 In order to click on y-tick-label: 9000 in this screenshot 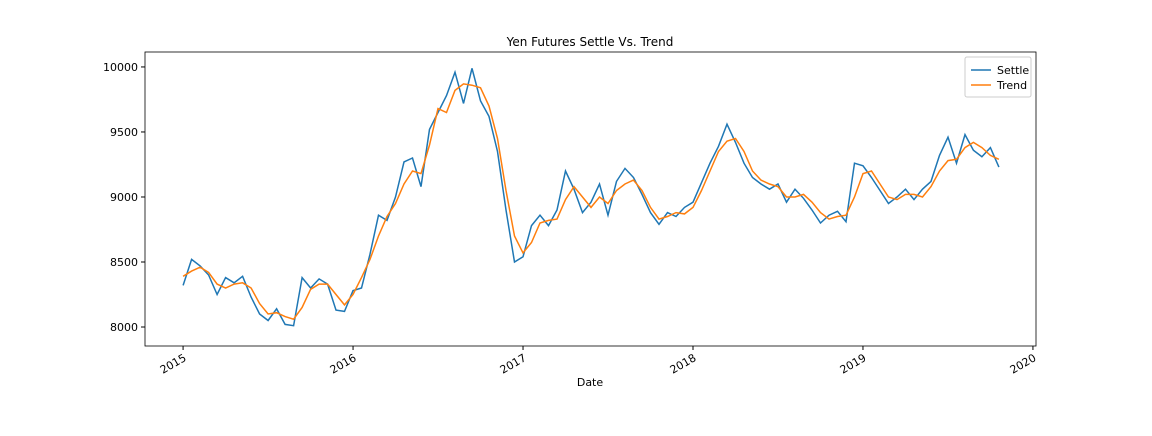, I will do `click(124, 197)`.